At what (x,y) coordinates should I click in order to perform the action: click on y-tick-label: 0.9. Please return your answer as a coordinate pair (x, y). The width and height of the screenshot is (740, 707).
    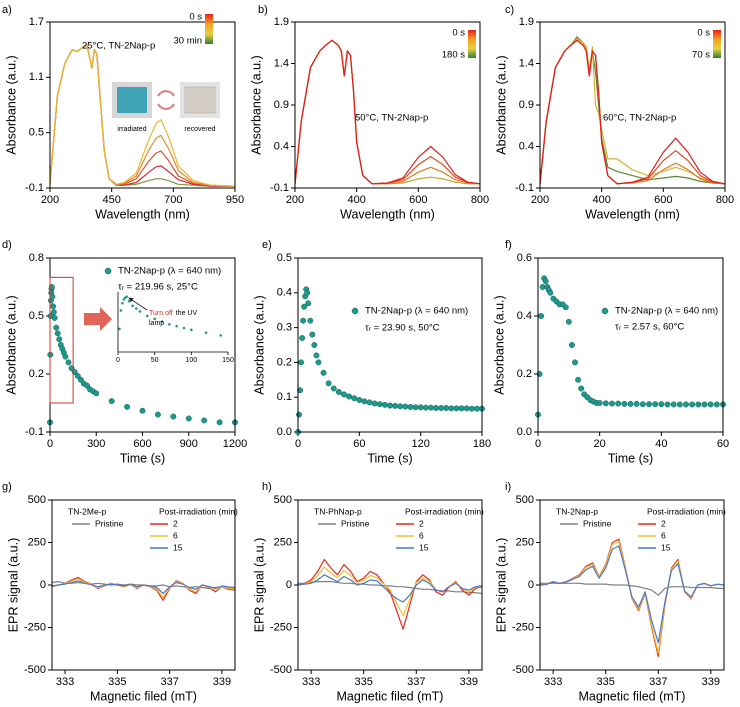
    Looking at the image, I should click on (526, 105).